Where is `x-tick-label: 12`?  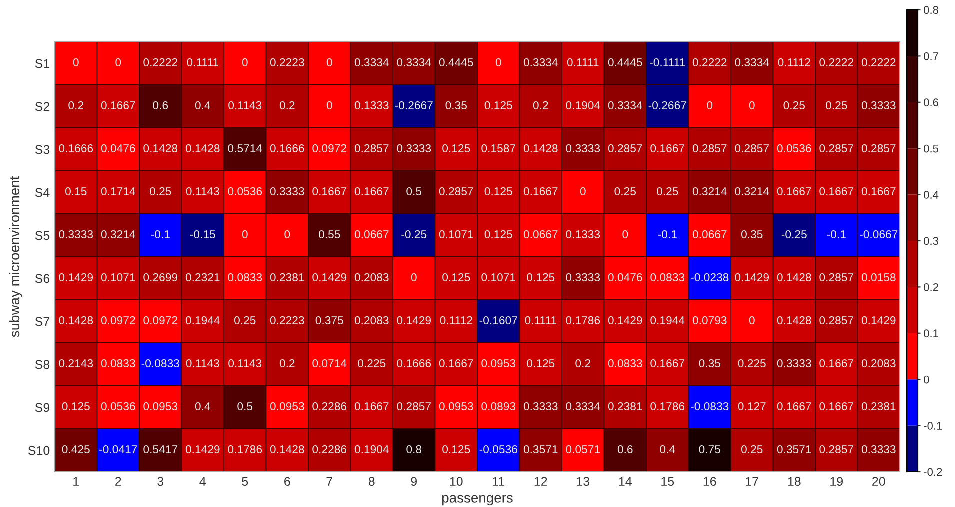
x-tick-label: 12 is located at coordinates (541, 481).